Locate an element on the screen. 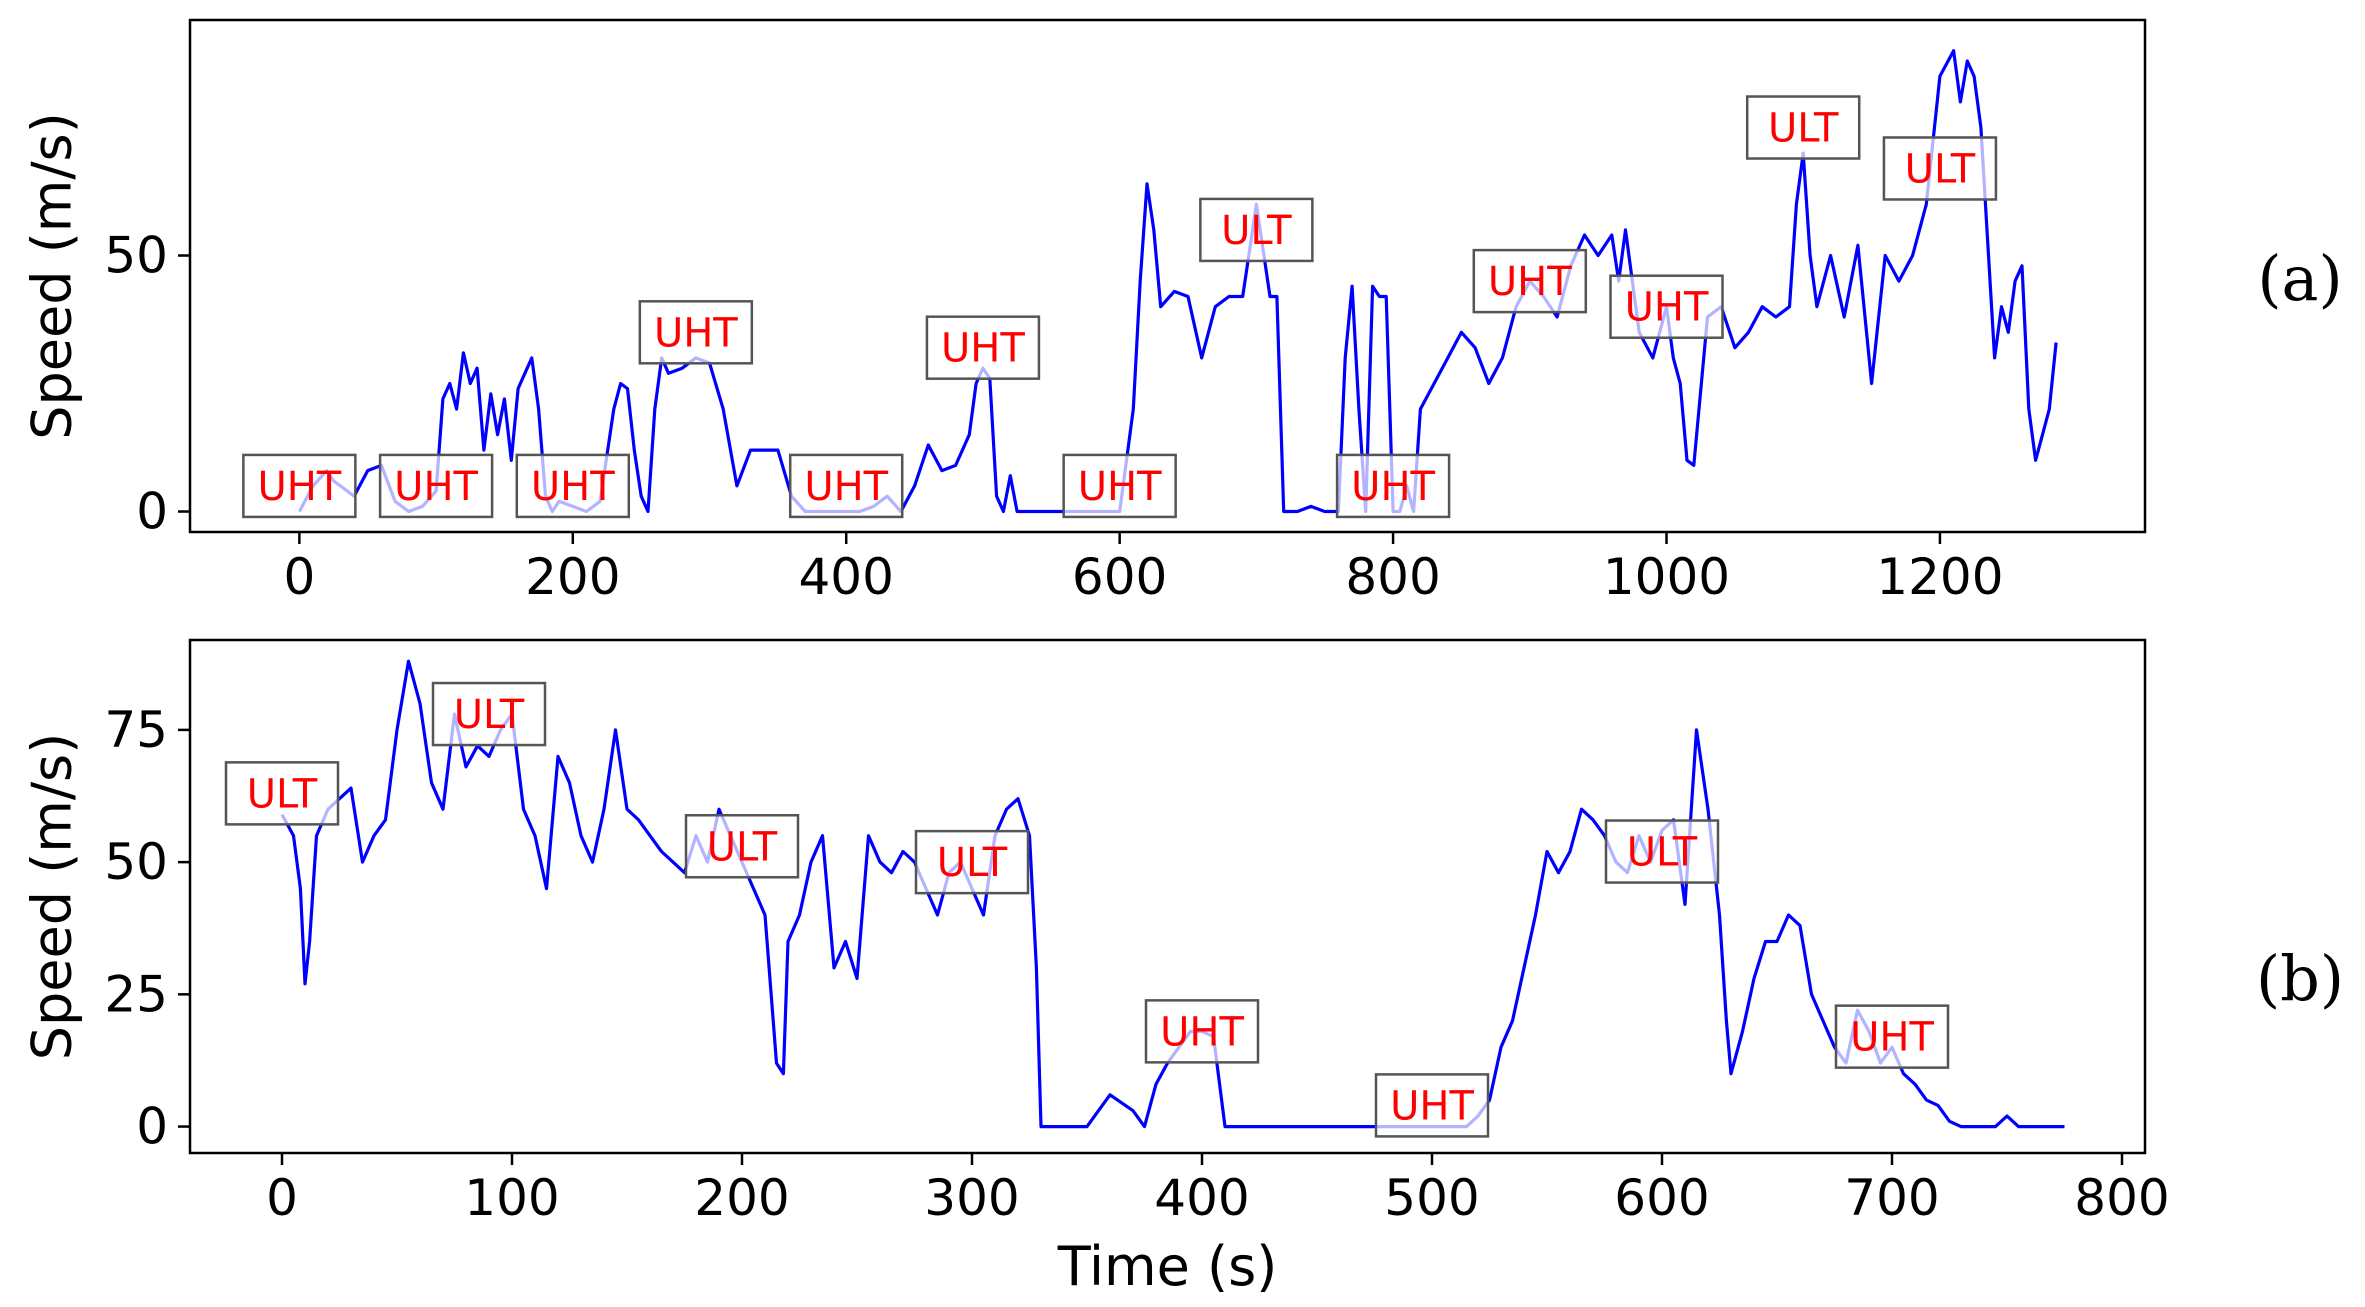 This screenshot has width=2365, height=1307. panel-tag: (a) is located at coordinates (2299, 278).